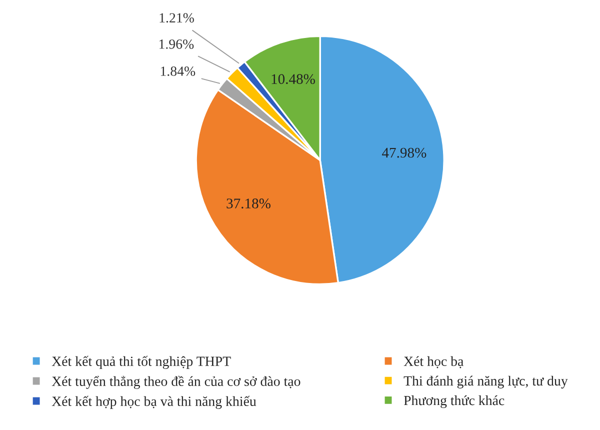 This screenshot has height=430, width=600. What do you see at coordinates (404, 153) in the screenshot?
I see `data-label: 47.98%` at bounding box center [404, 153].